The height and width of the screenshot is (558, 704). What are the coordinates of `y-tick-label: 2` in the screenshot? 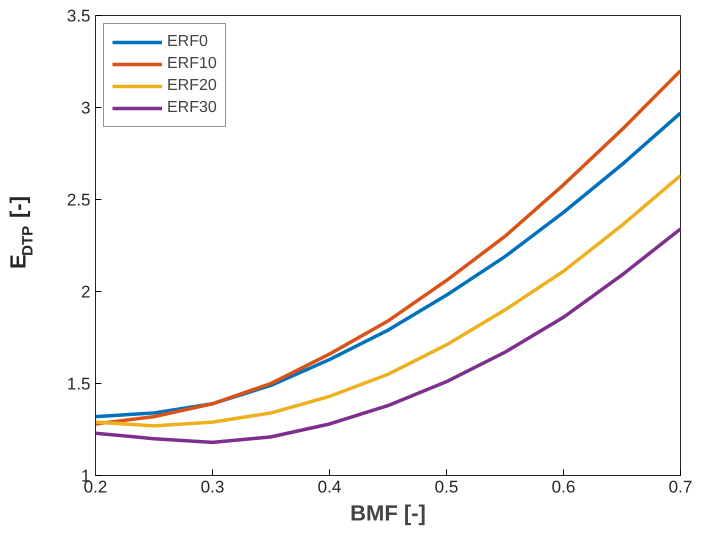 It's located at (86, 292).